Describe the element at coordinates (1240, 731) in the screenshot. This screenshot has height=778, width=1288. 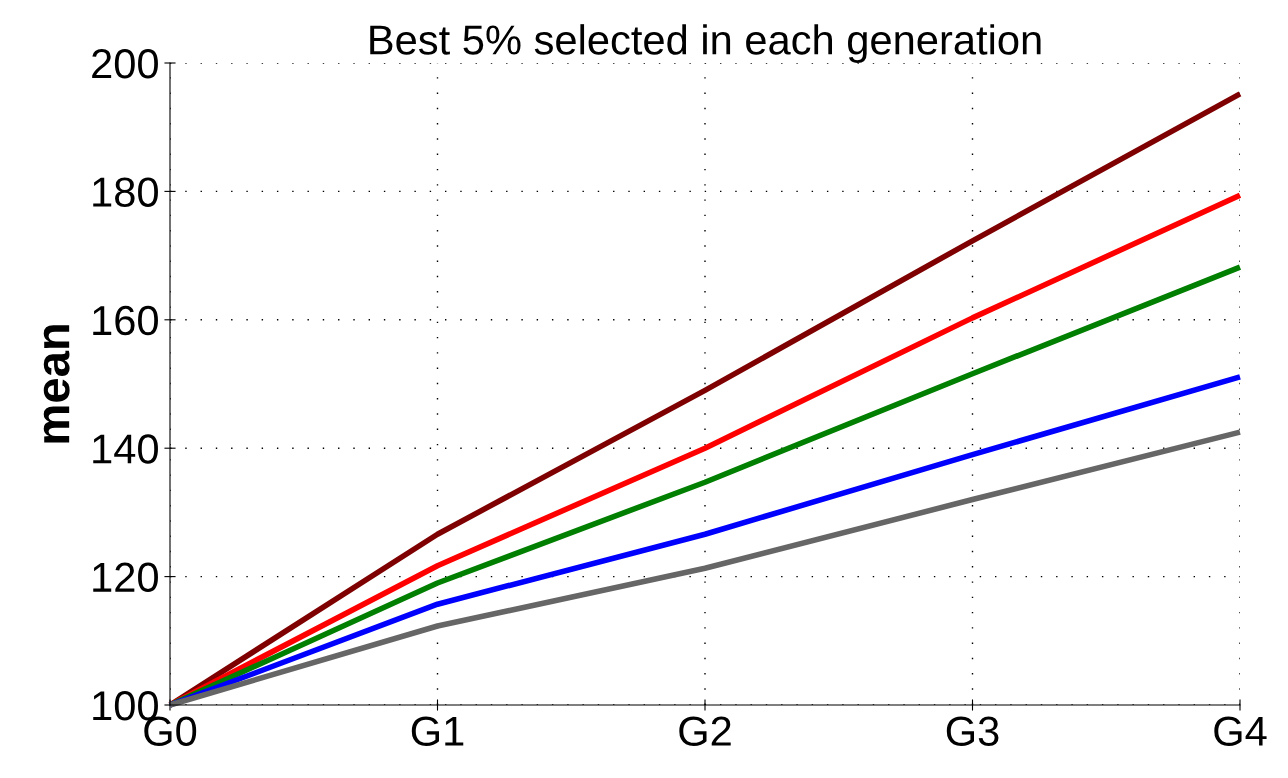
I see `x-tick-label: G4` at that location.